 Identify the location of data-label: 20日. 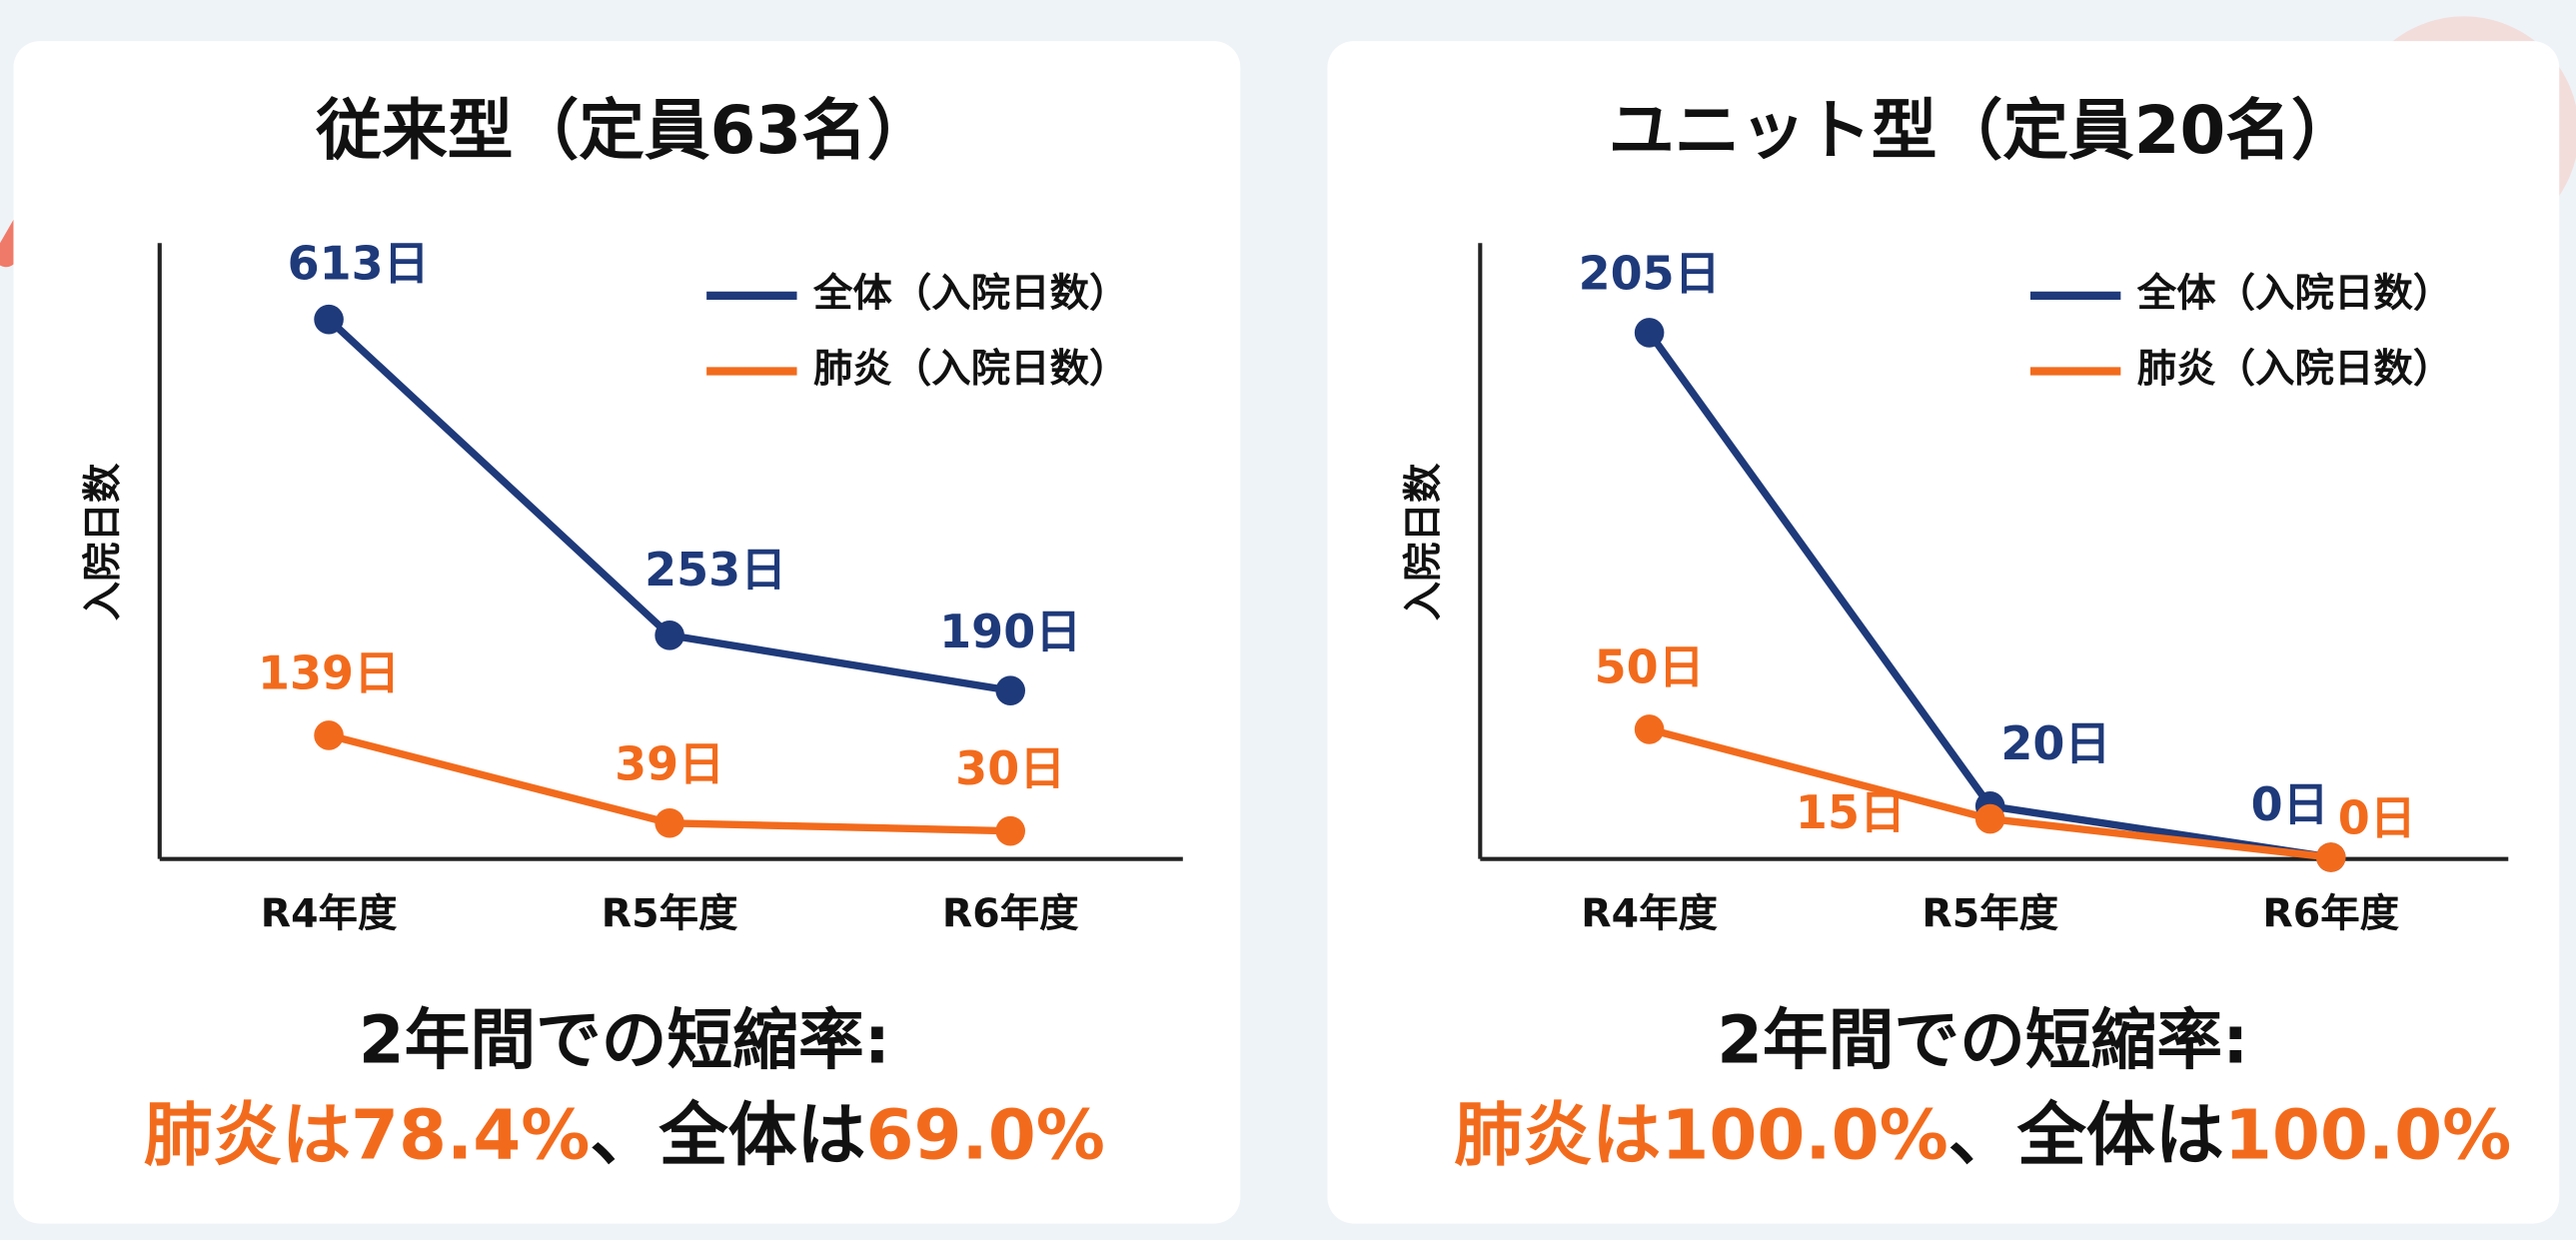
(2055, 743).